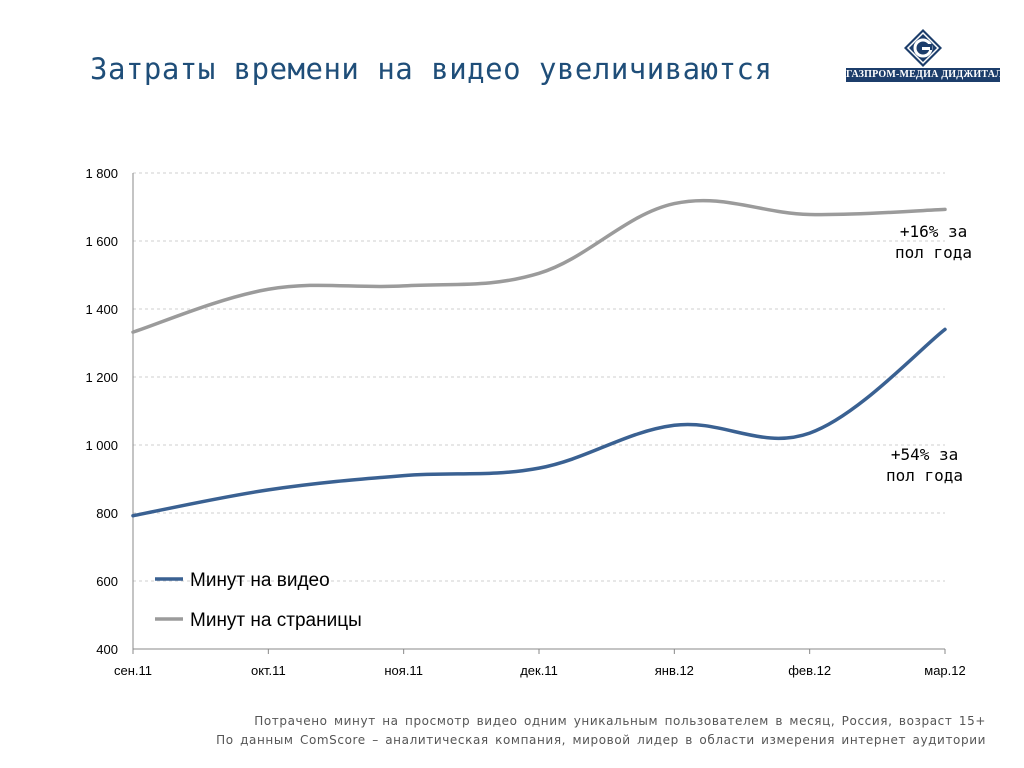 This screenshot has height=768, width=1024. I want to click on y-axis-labels: 400 600 800 1 000 1 200 1 400 1 600 1 800, so click(101, 411).